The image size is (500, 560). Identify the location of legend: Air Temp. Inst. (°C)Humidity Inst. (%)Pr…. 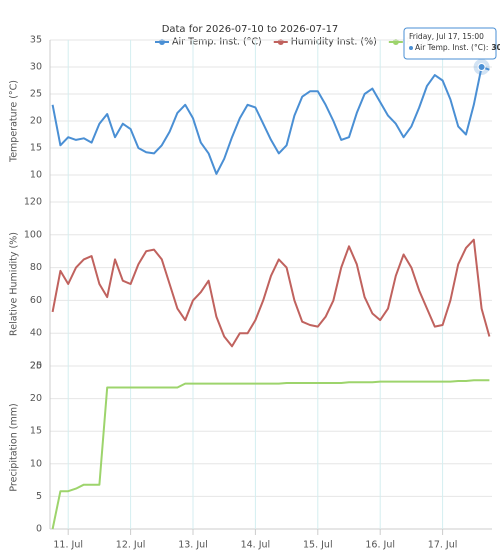
(296, 42).